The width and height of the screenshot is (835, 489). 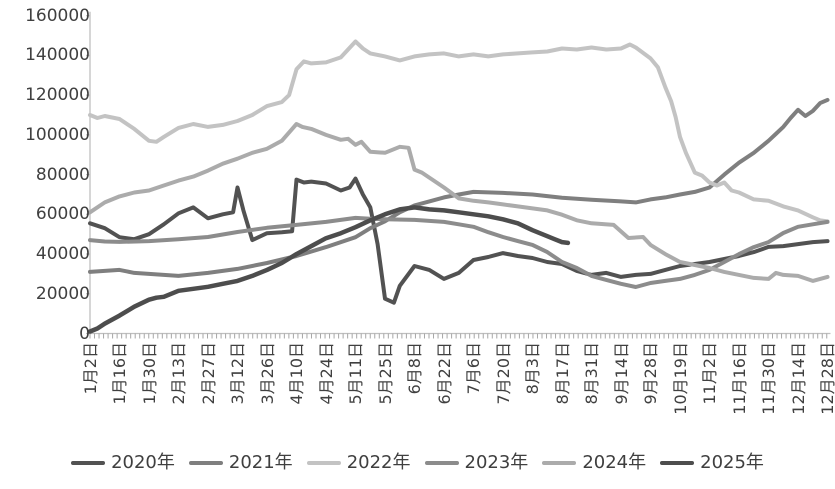 I want to click on legend-item: 2022年, so click(x=358, y=463).